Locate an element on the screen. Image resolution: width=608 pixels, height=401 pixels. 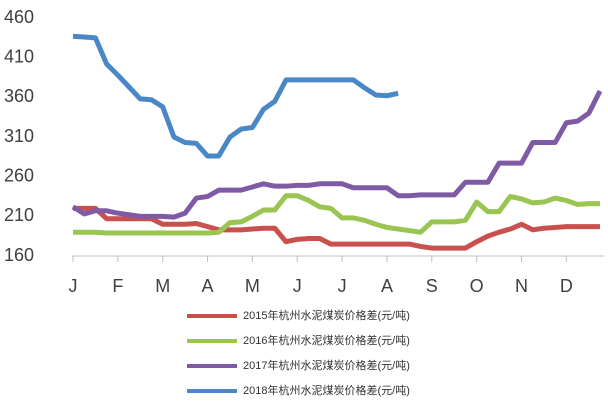
legend-label: 2015年杭州水泥煤炭价格差(元/吨) is located at coordinates (326, 315).